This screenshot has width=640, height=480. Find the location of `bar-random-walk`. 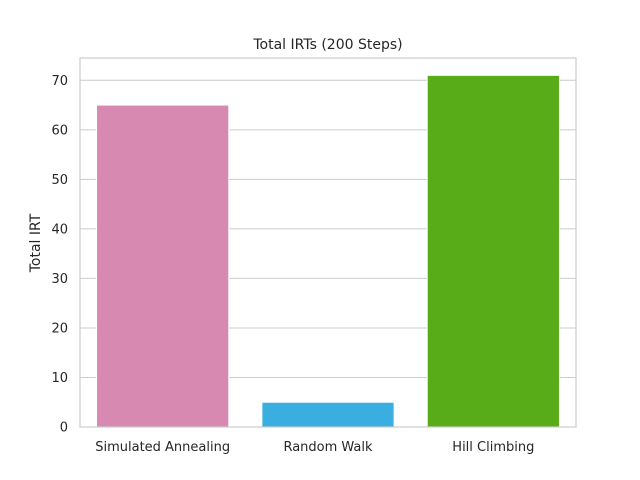

bar-random-walk is located at coordinates (328, 414).